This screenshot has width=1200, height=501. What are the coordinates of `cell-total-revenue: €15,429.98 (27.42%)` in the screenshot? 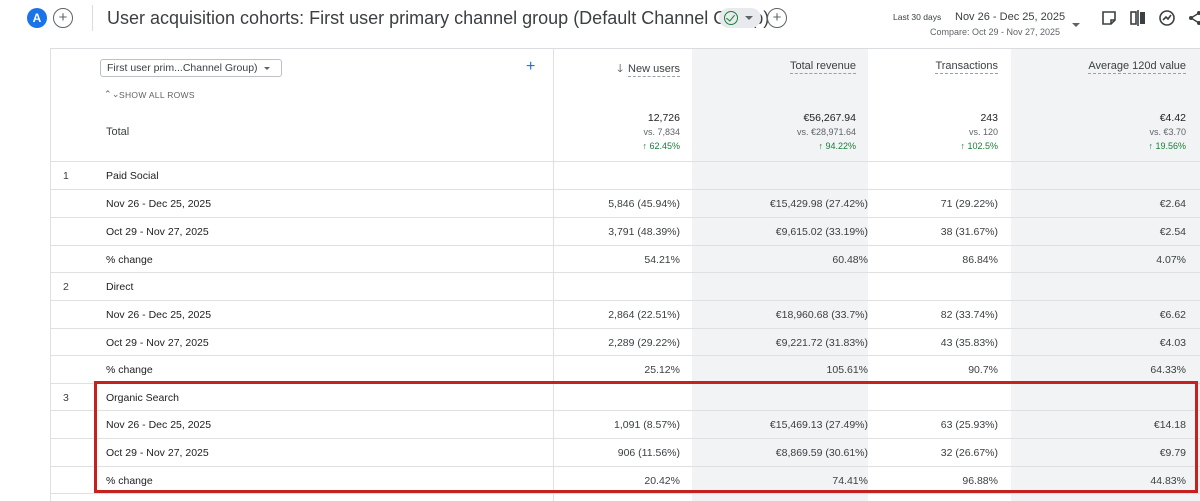 It's located at (818, 204).